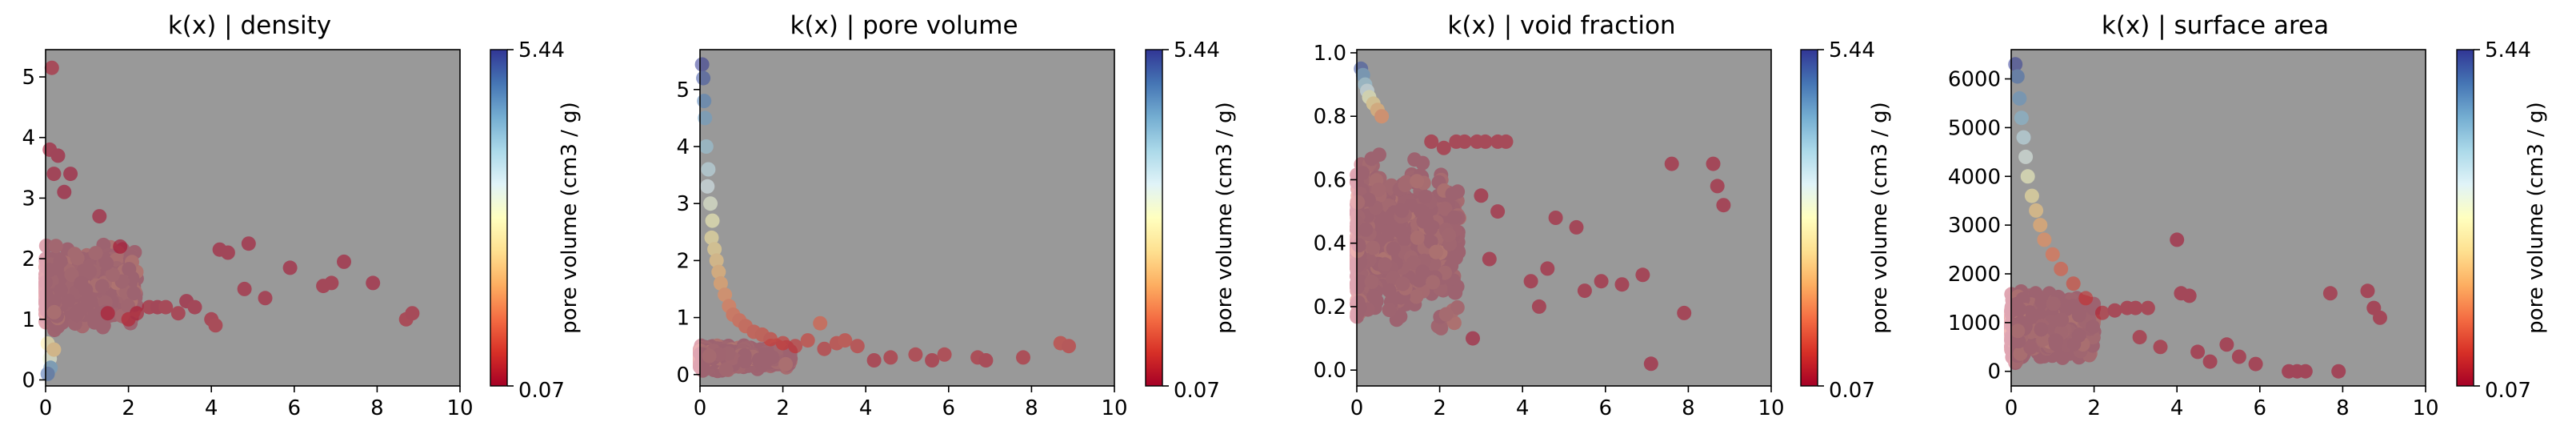 The width and height of the screenshot is (2576, 442). Describe the element at coordinates (28, 199) in the screenshot. I see `y-tick-label: 3` at that location.